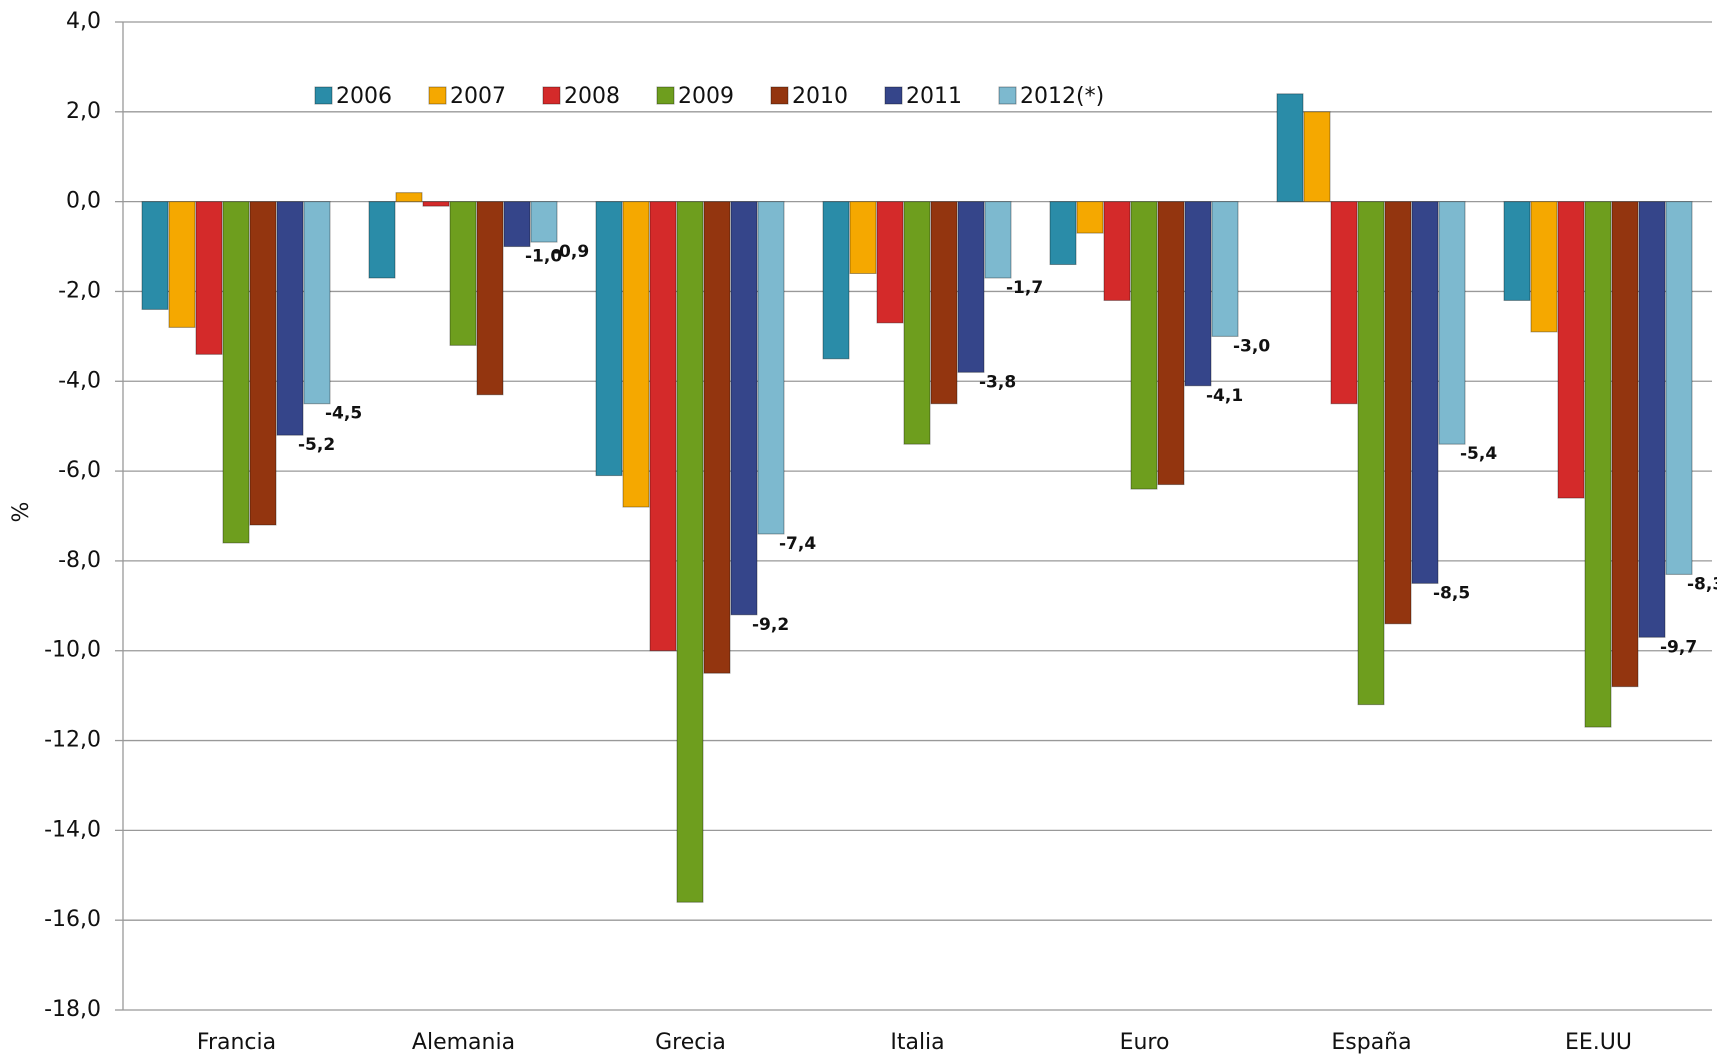  I want to click on x-tick-label: Francia, so click(236, 1042).